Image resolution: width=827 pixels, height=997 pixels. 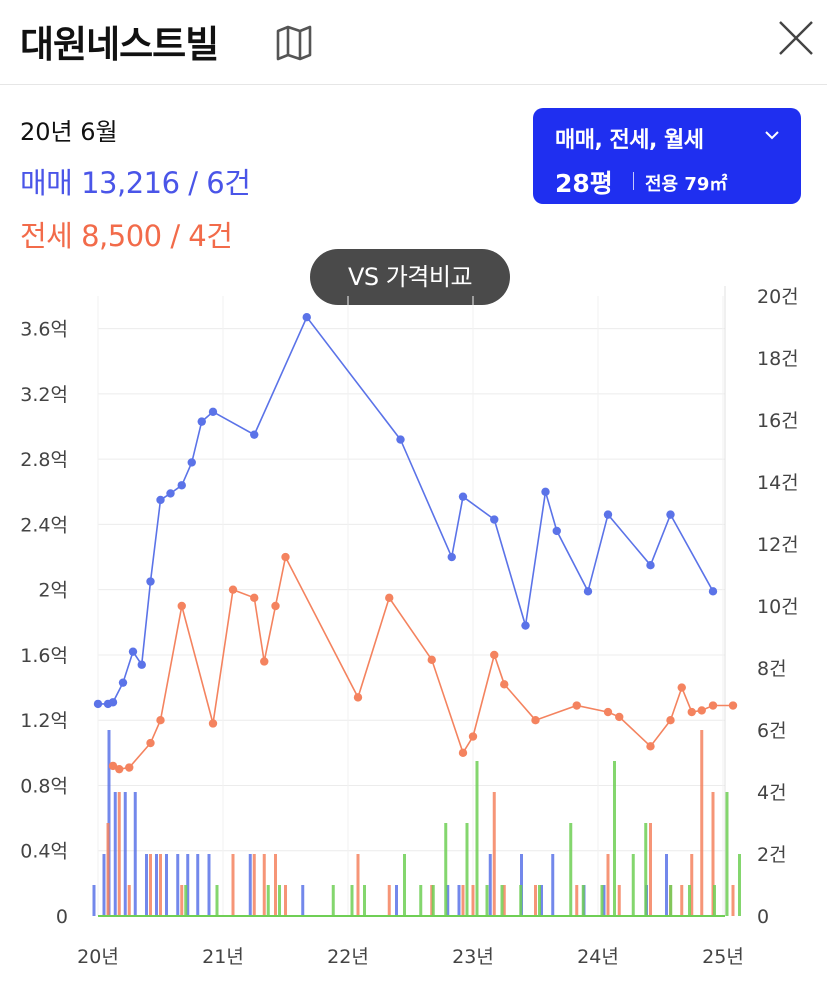 What do you see at coordinates (778, 545) in the screenshot?
I see `y-right-tick-label: 12건` at bounding box center [778, 545].